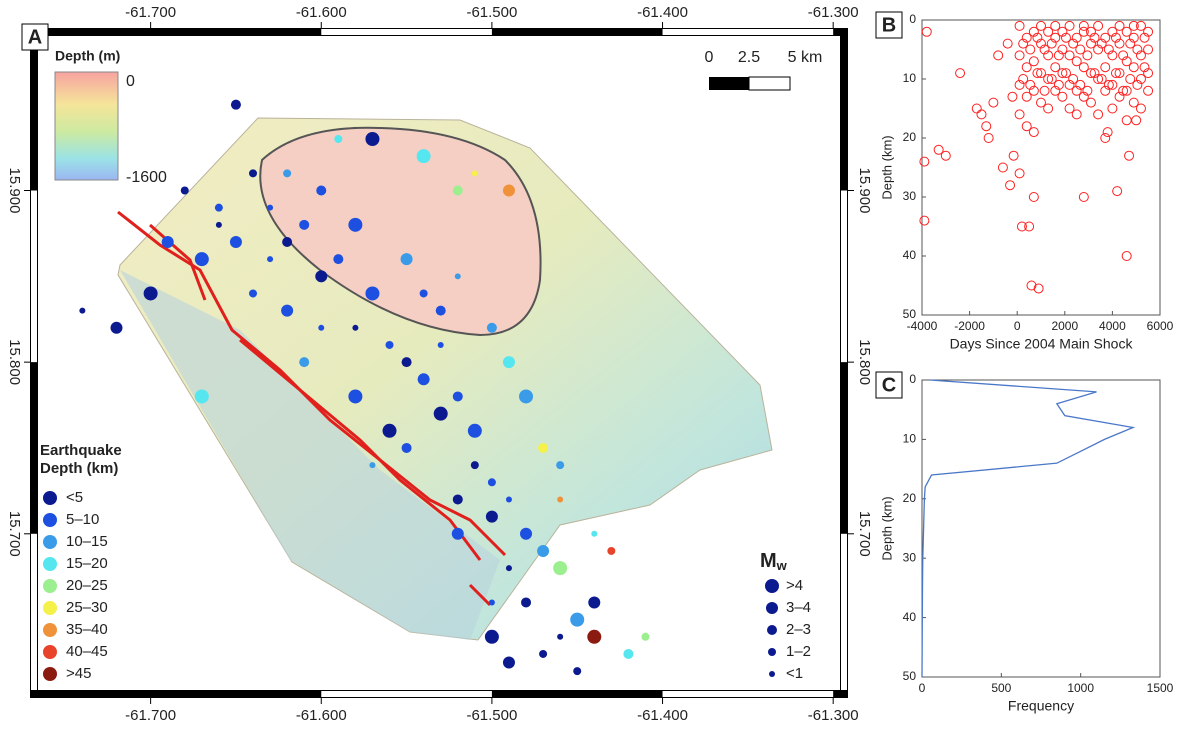  What do you see at coordinates (1028, 528) in the screenshot?
I see `frequency-line` at bounding box center [1028, 528].